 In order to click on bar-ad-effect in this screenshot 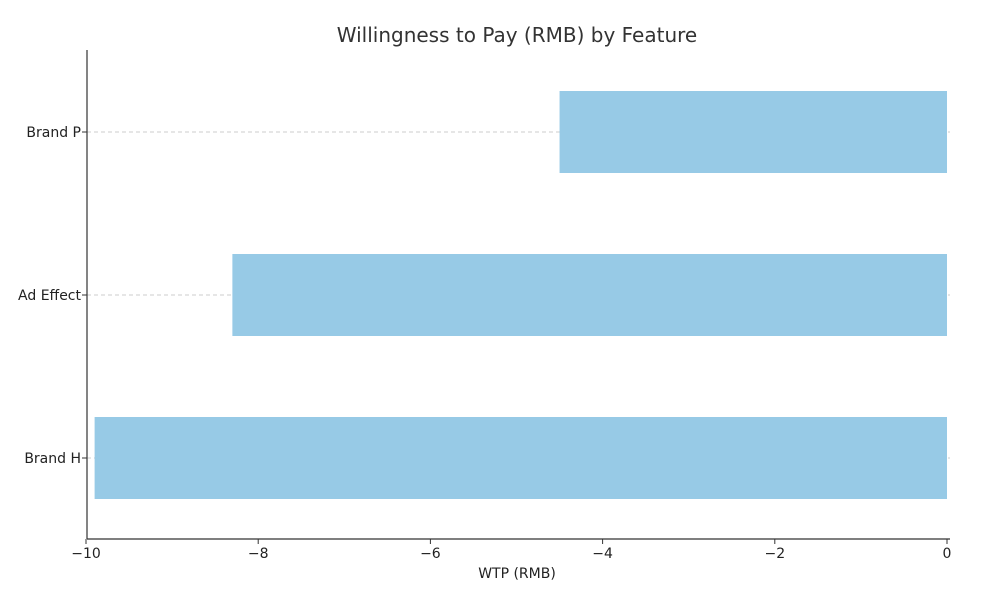, I will do `click(589, 295)`.